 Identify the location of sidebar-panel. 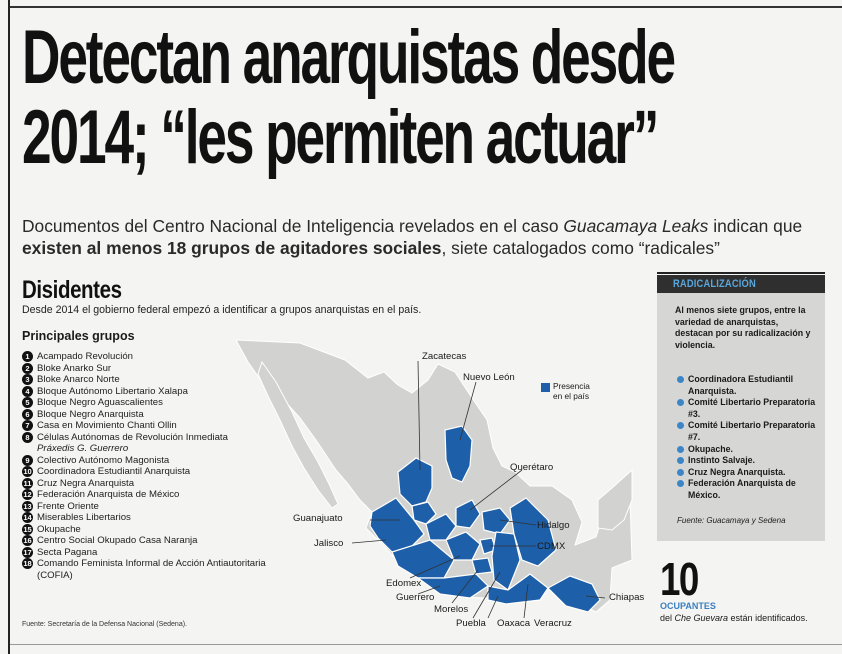
(741, 417).